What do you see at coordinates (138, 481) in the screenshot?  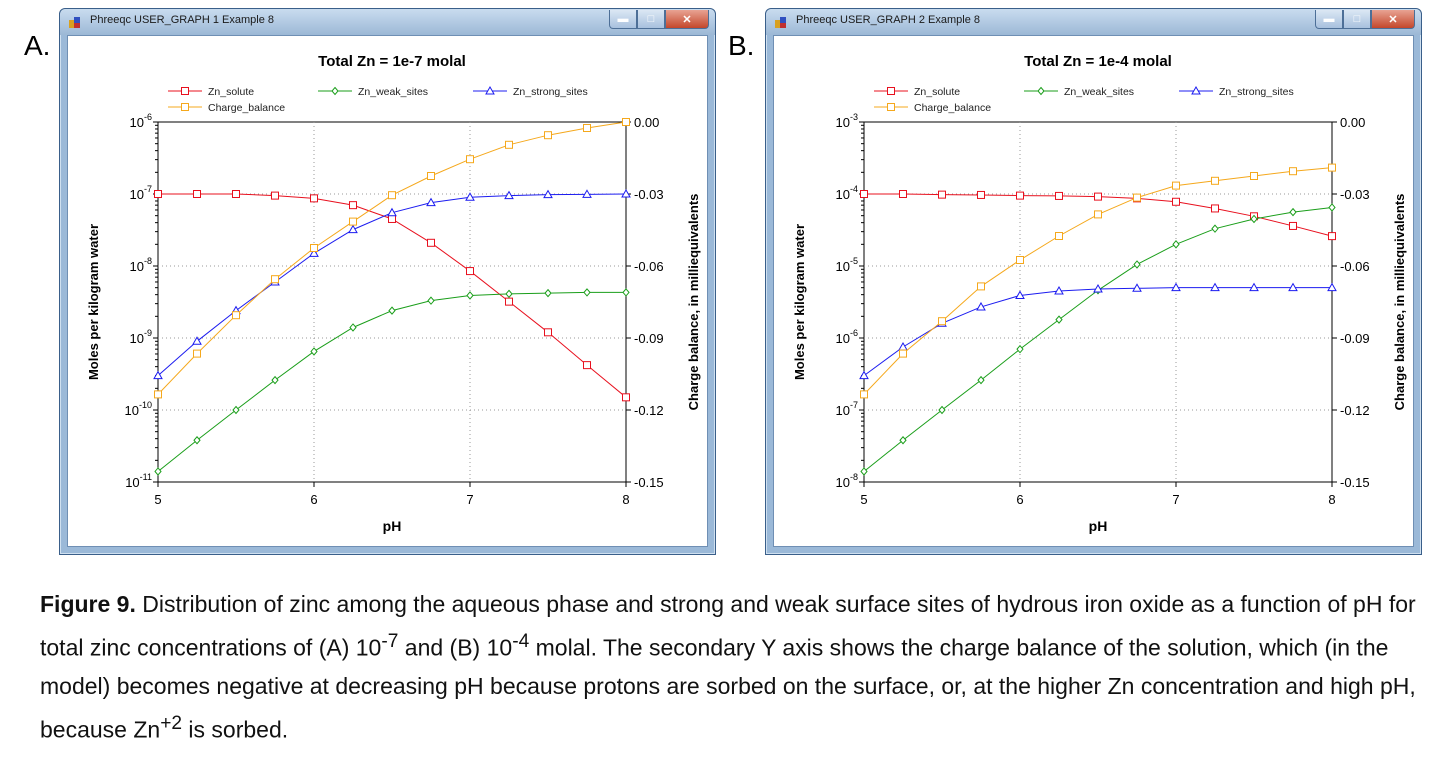 I see `y-tick-label: 10⁻¹¹` at bounding box center [138, 481].